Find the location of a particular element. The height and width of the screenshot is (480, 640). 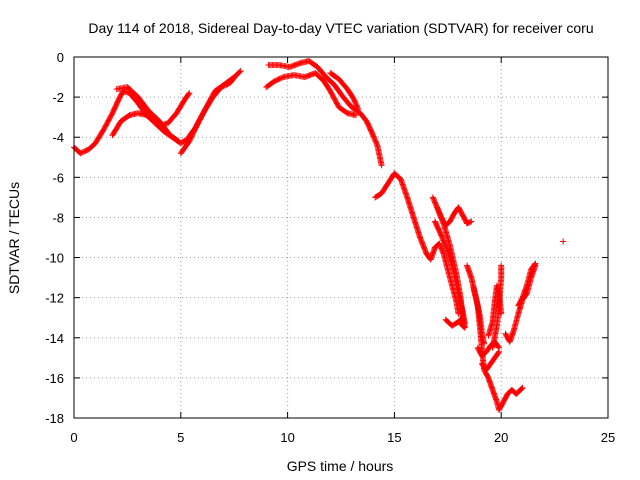

y-tick-label: -10 is located at coordinates (54, 258).